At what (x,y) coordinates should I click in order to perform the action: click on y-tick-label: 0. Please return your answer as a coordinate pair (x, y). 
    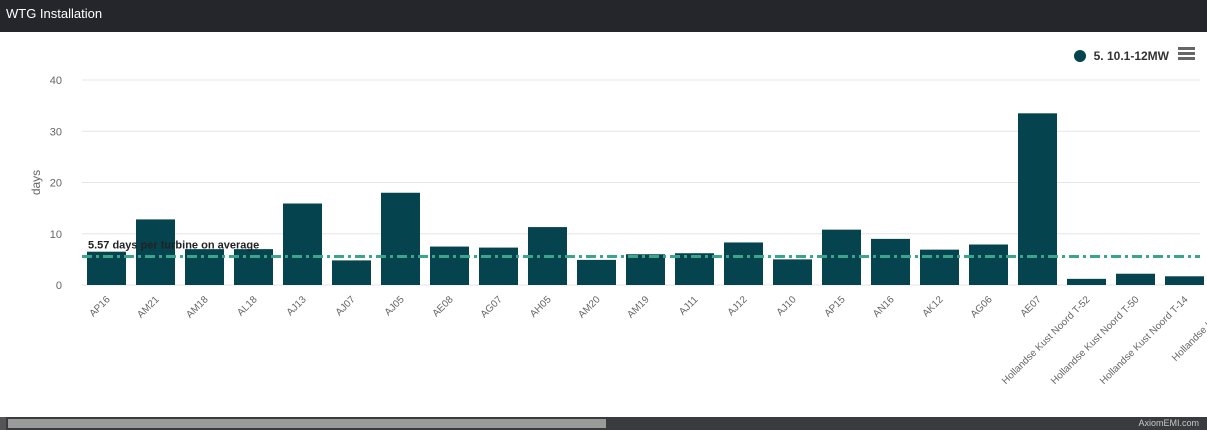
    Looking at the image, I should click on (59, 286).